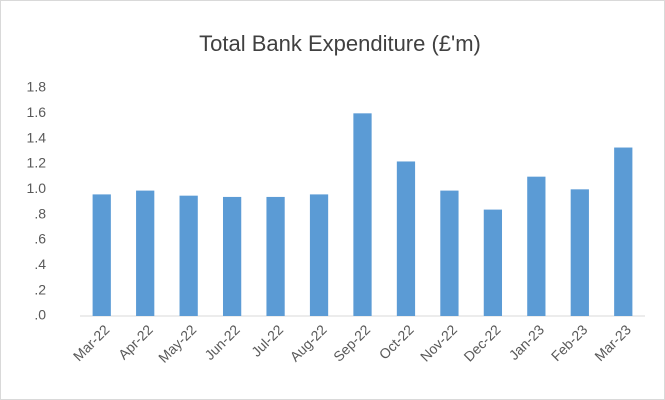 The image size is (665, 400). I want to click on y-tick-label: .0, so click(40, 315).